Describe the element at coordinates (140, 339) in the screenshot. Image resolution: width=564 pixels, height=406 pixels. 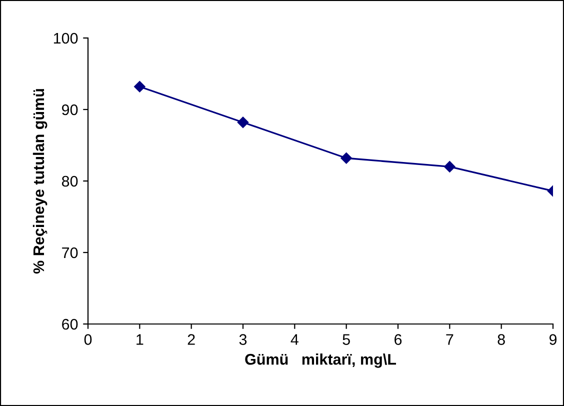
I see `x-tick-label: 1` at that location.